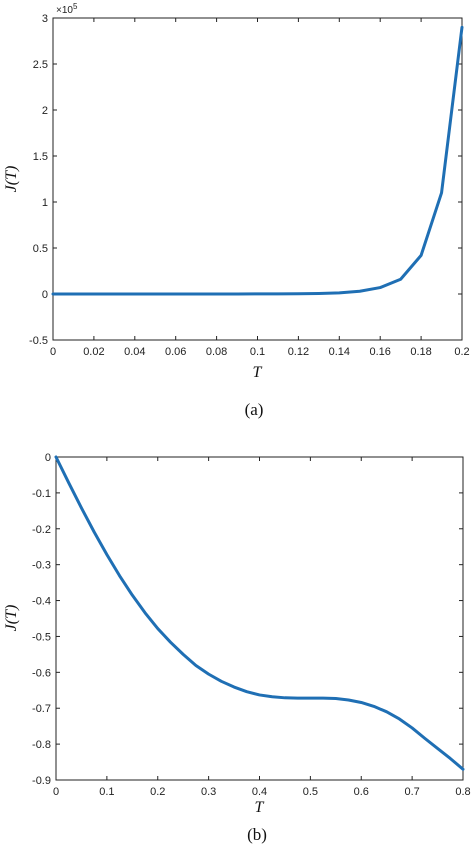  I want to click on y-tick-label: 1.5, so click(40, 157).